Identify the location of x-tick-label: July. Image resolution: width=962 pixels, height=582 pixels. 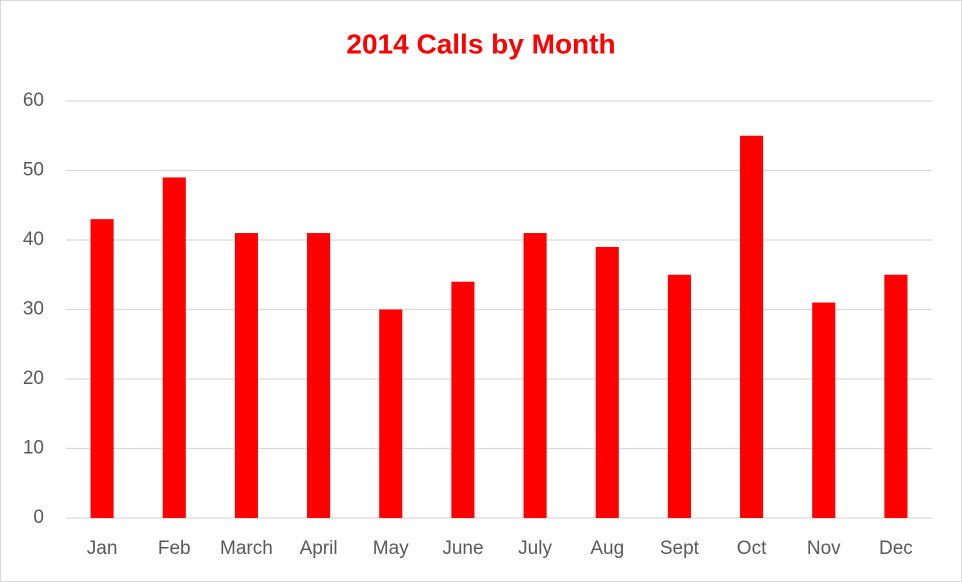
(535, 548).